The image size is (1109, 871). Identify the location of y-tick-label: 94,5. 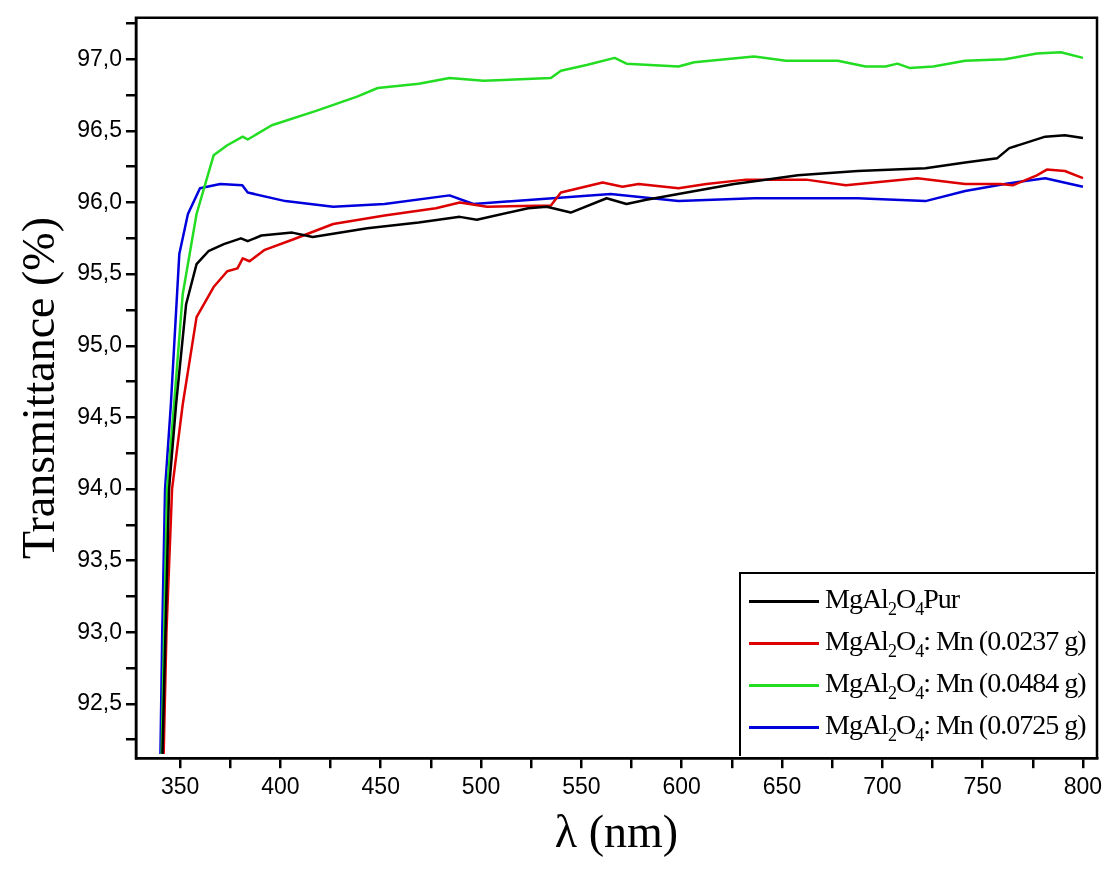
(99, 415).